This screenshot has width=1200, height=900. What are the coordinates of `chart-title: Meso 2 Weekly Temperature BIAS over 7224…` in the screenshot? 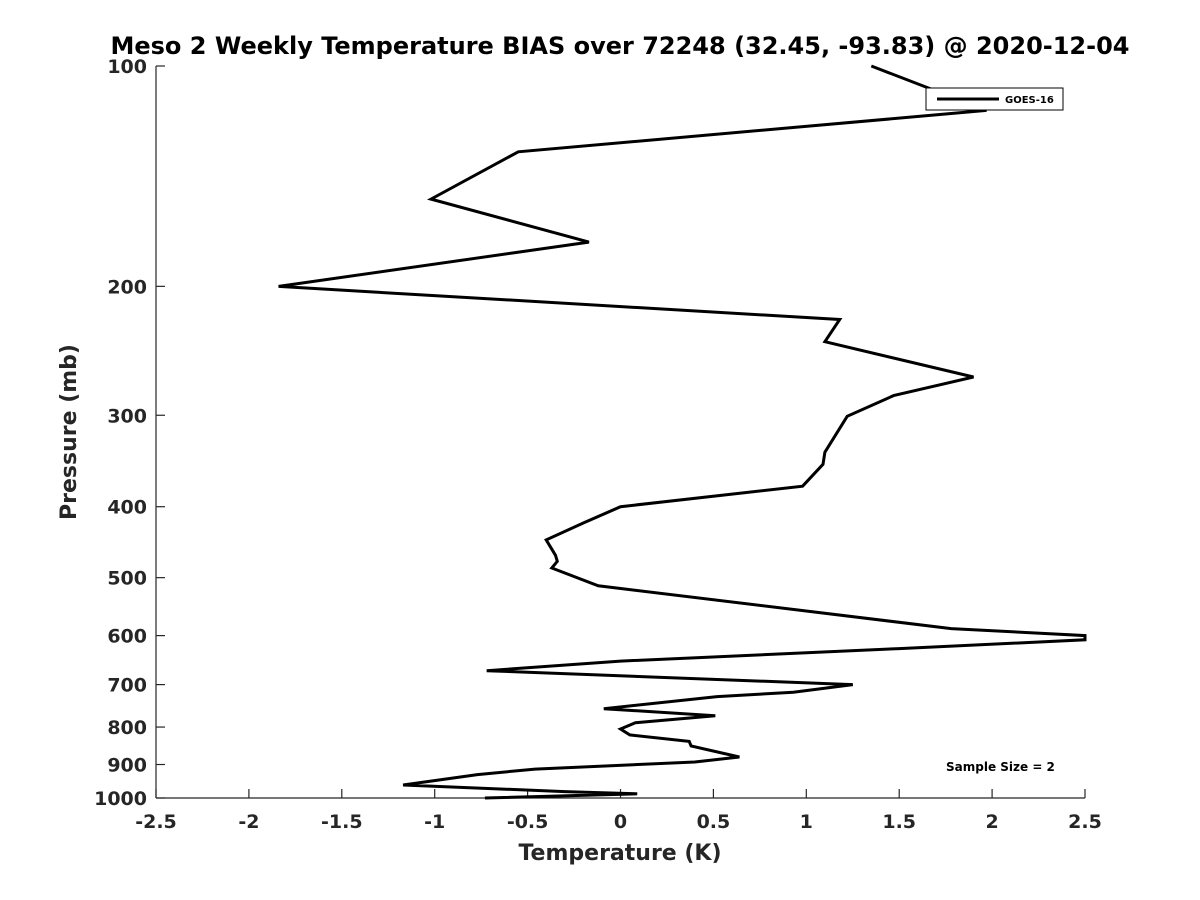 It's located at (619, 46).